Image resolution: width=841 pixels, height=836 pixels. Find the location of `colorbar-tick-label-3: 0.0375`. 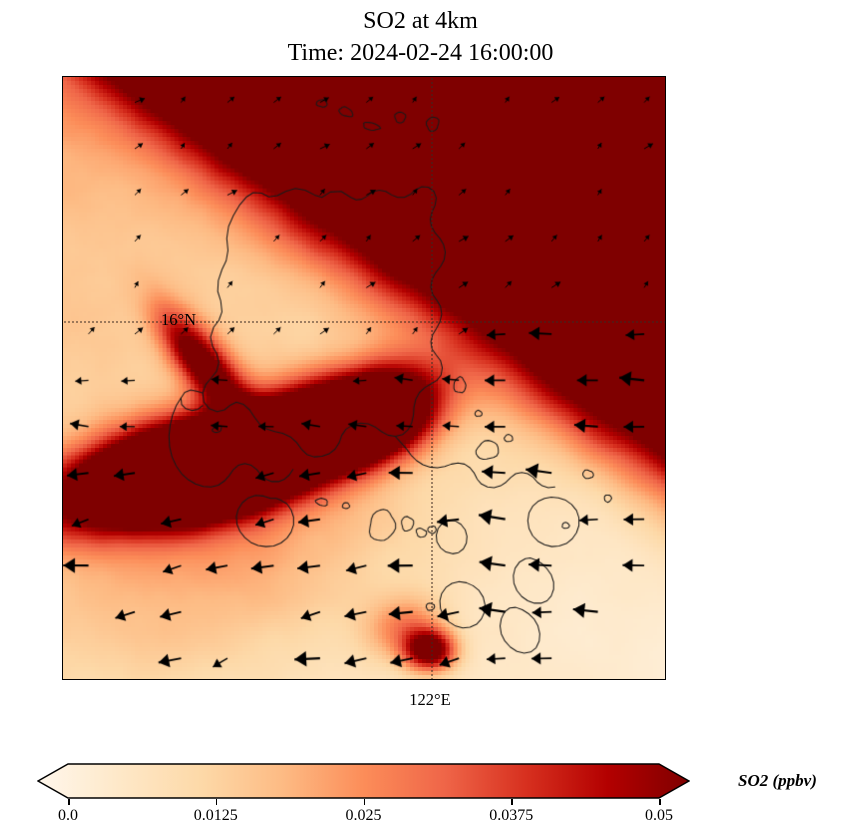

colorbar-tick-label-3: 0.0375 is located at coordinates (511, 815).